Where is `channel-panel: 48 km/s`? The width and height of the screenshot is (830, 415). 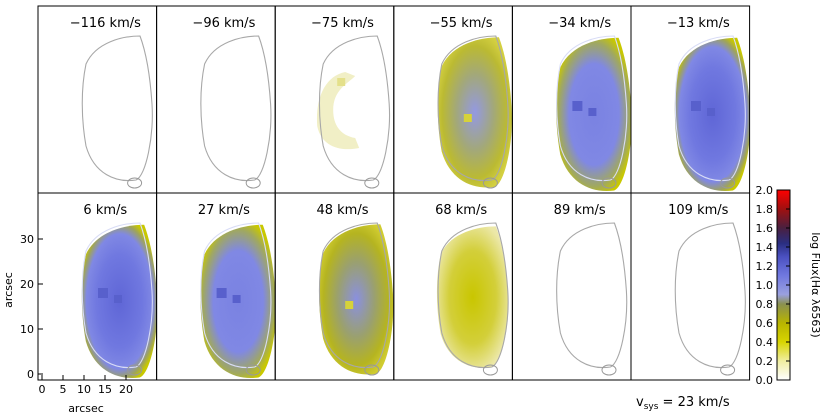 channel-panel: 48 km/s is located at coordinates (334, 286).